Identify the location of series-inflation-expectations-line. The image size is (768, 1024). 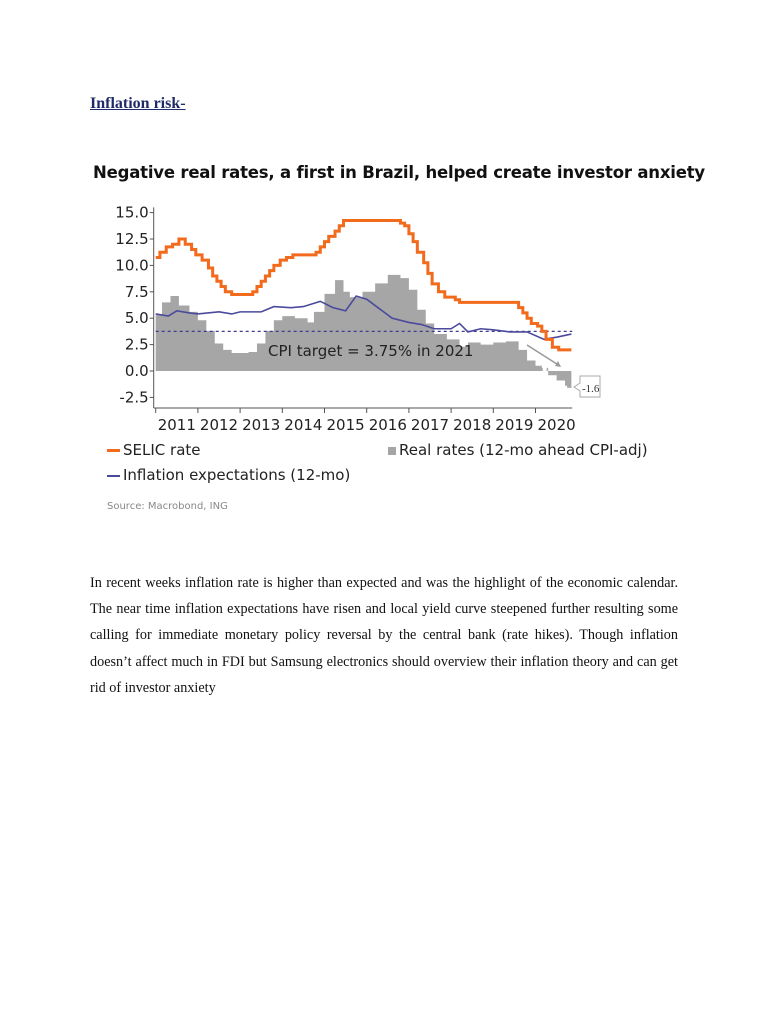
(363, 318).